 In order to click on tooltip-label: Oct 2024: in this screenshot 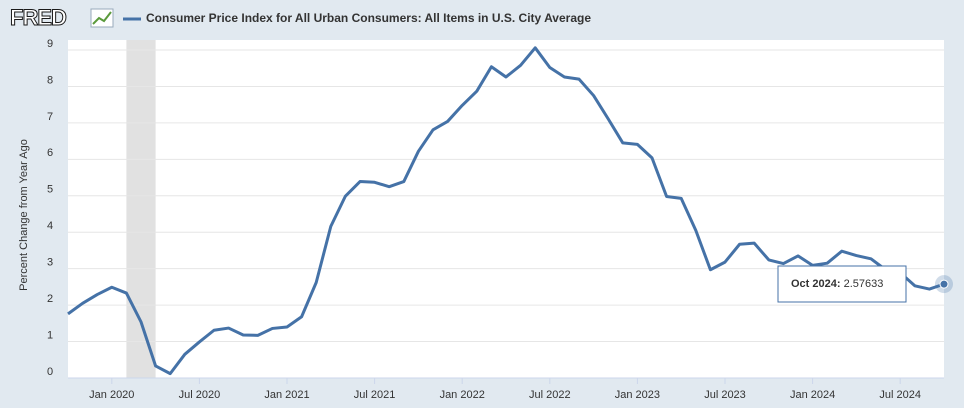, I will do `click(816, 284)`.